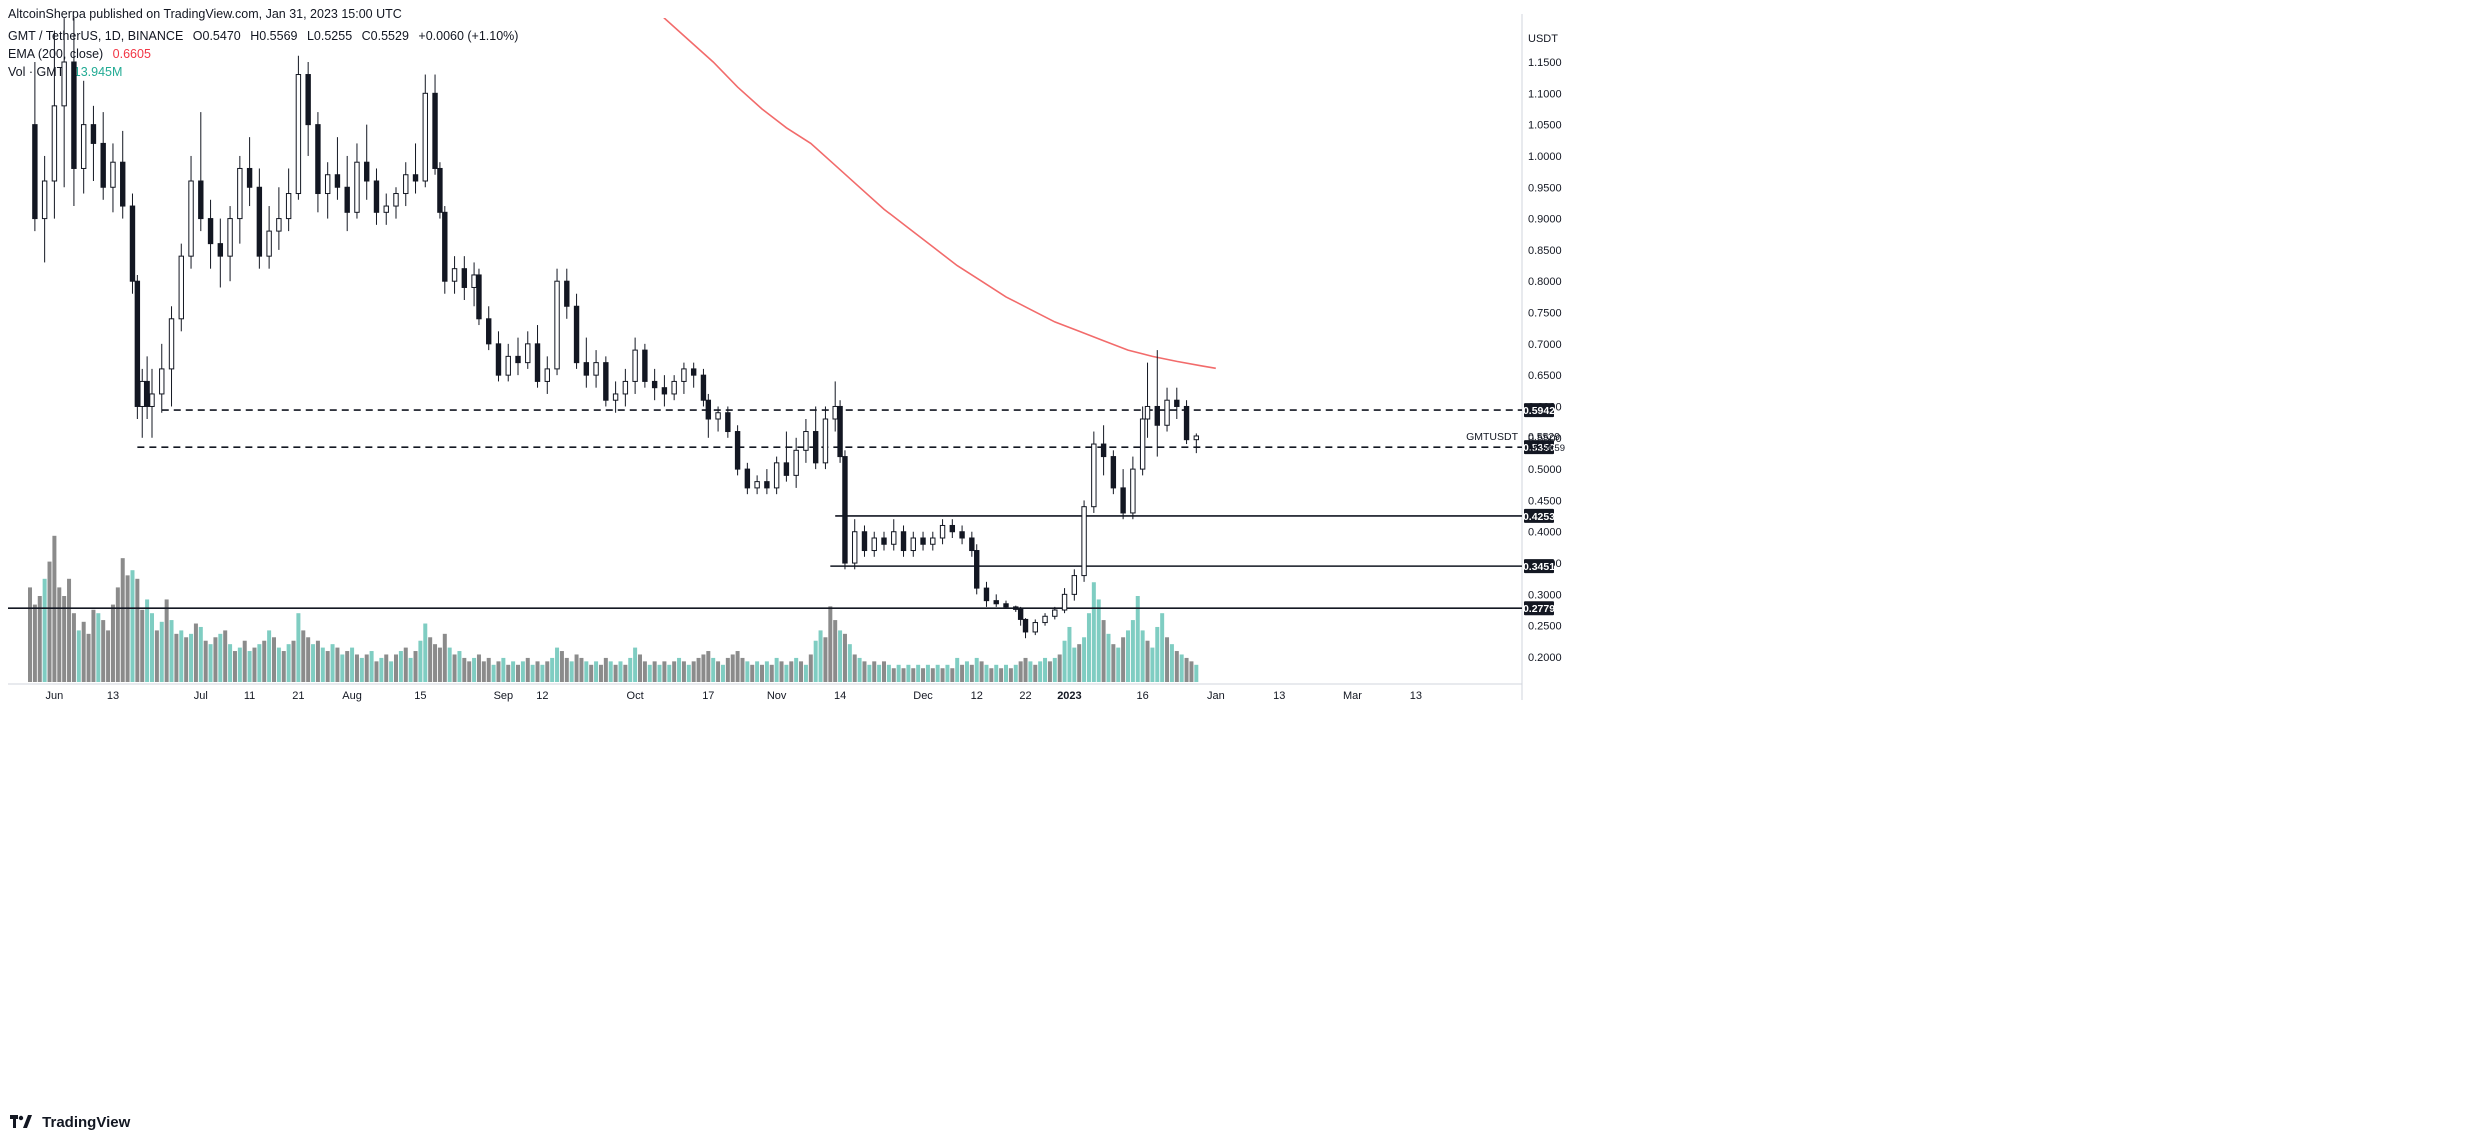 Image resolution: width=2474 pixels, height=1140 pixels. Describe the element at coordinates (96, 36) in the screenshot. I see `symbol-title: GMT / TetherUS, 1D, BINANCE` at that location.